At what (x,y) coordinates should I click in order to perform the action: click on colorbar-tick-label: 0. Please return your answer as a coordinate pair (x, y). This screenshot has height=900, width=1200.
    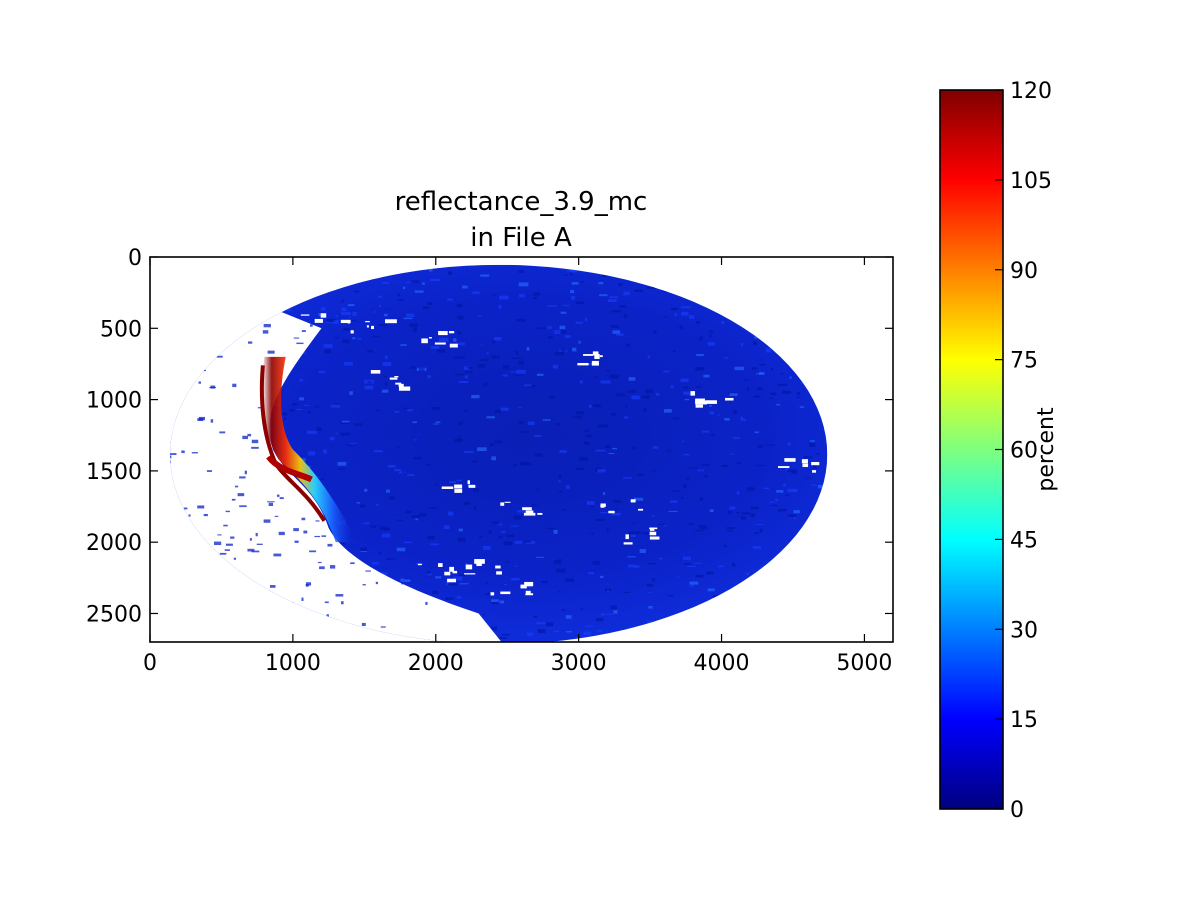
    Looking at the image, I should click on (1017, 810).